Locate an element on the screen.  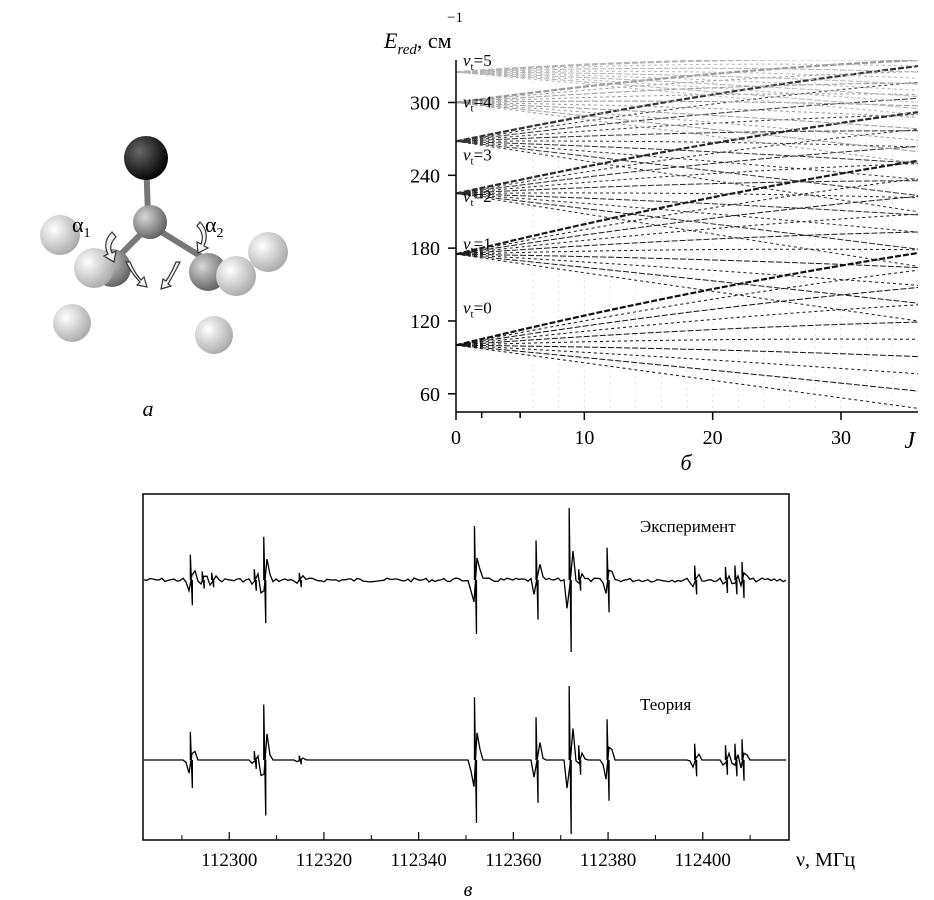
y-tick-label: 300 is located at coordinates (425, 103).